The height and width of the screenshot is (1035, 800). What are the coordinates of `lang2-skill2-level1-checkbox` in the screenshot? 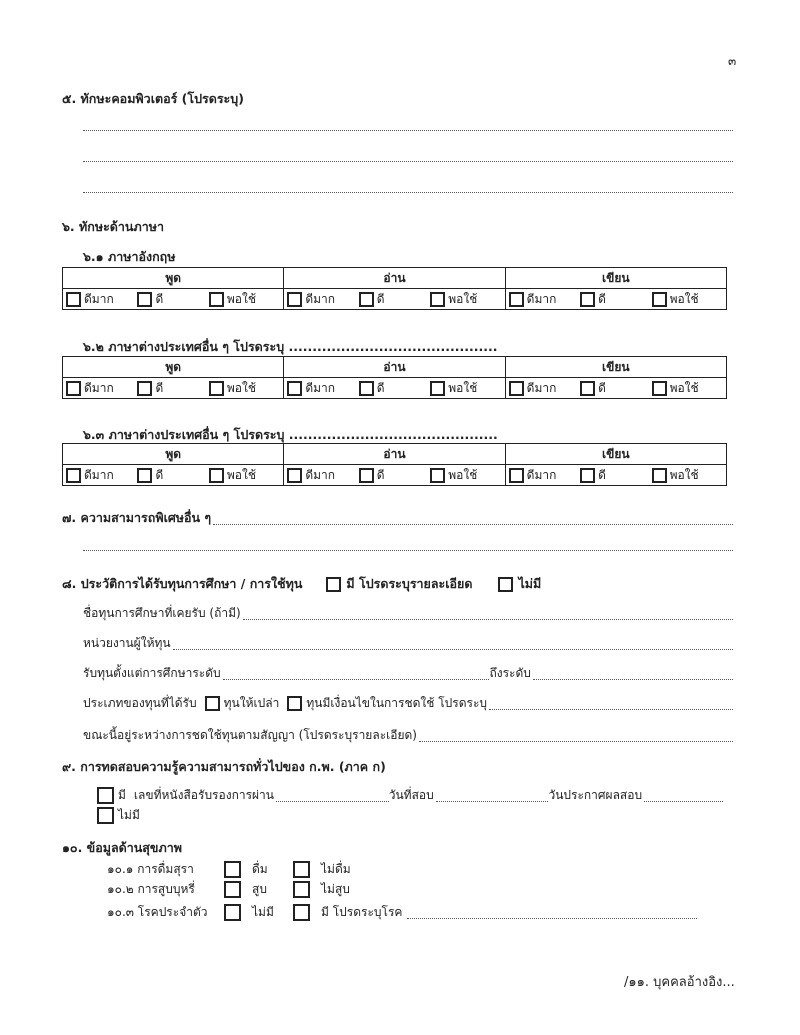 It's located at (295, 388).